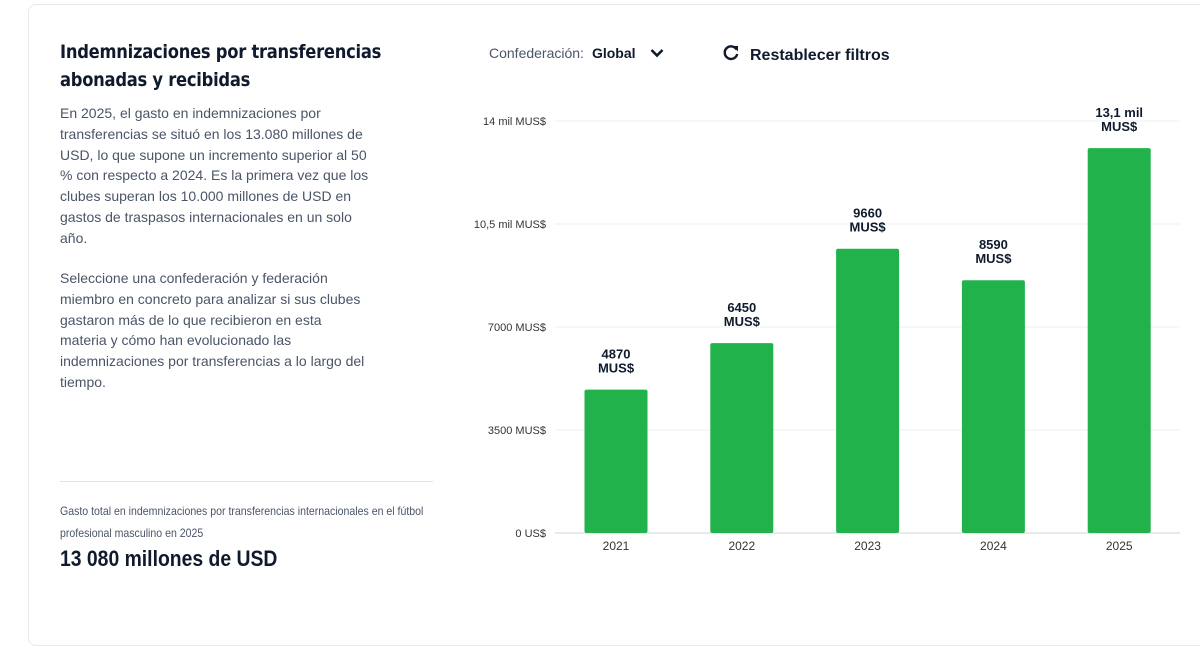 This screenshot has height=646, width=1200. I want to click on x-tick-label: 2021, so click(616, 546).